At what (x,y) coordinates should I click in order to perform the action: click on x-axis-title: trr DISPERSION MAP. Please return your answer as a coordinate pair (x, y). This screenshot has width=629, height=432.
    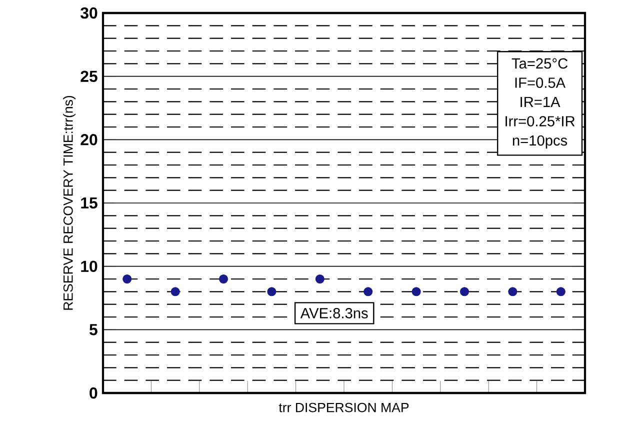
    Looking at the image, I should click on (343, 407).